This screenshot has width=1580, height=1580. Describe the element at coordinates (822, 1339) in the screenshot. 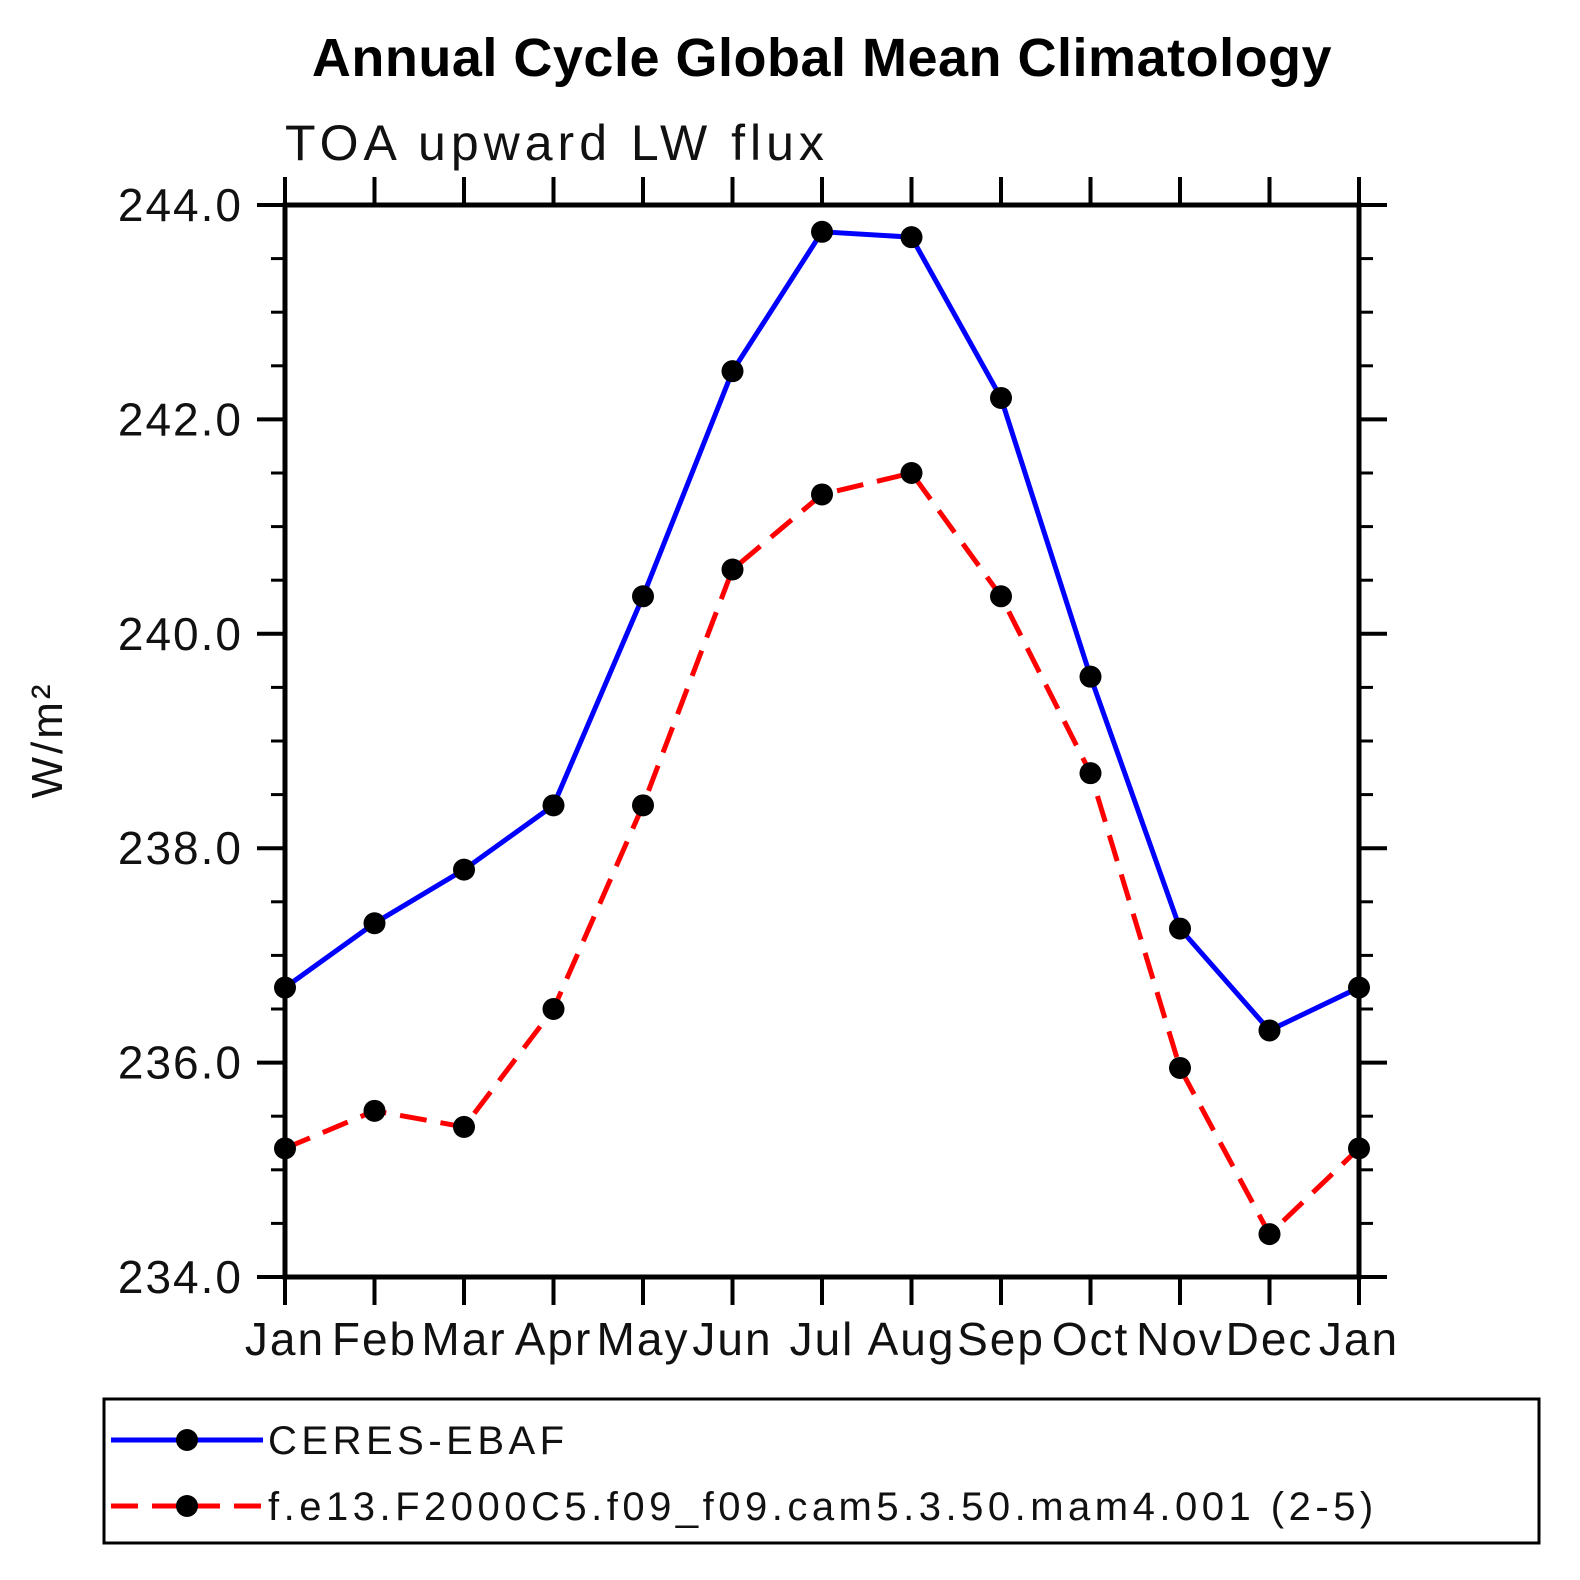

I see `x-tick-label: Jul` at that location.